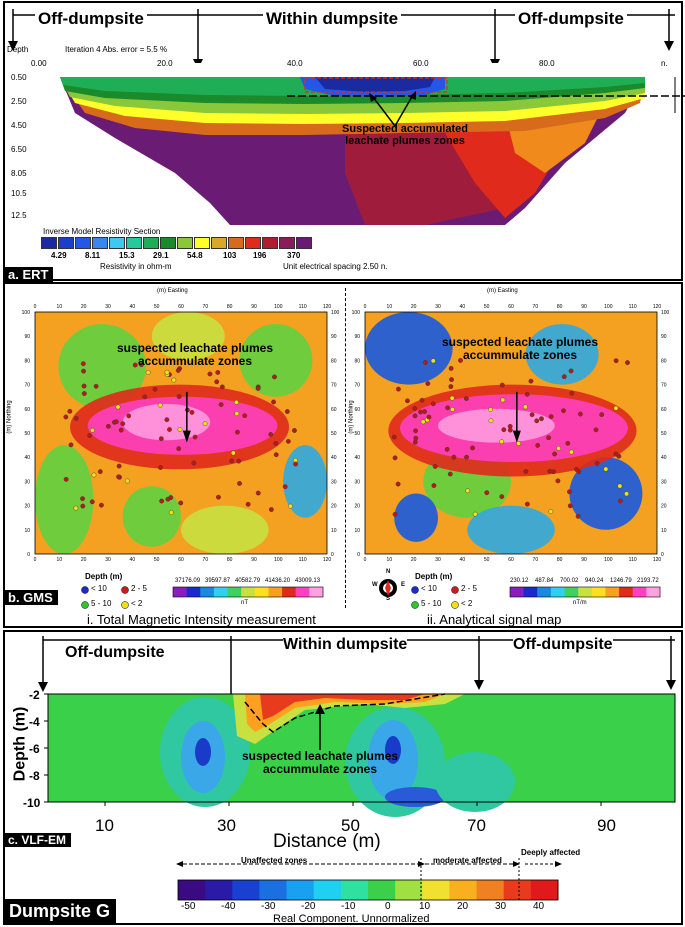 The image size is (685, 927). Describe the element at coordinates (334, 386) in the screenshot. I see `gms-map1-y-tick-right: 70` at that location.